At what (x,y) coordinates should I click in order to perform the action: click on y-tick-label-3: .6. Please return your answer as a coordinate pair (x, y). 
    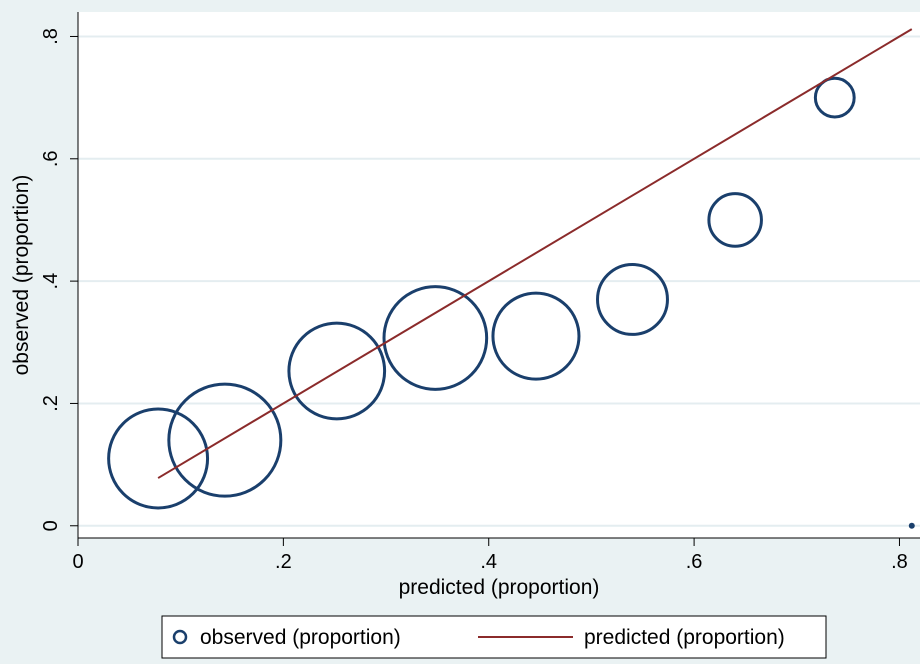
    Looking at the image, I should click on (51, 158).